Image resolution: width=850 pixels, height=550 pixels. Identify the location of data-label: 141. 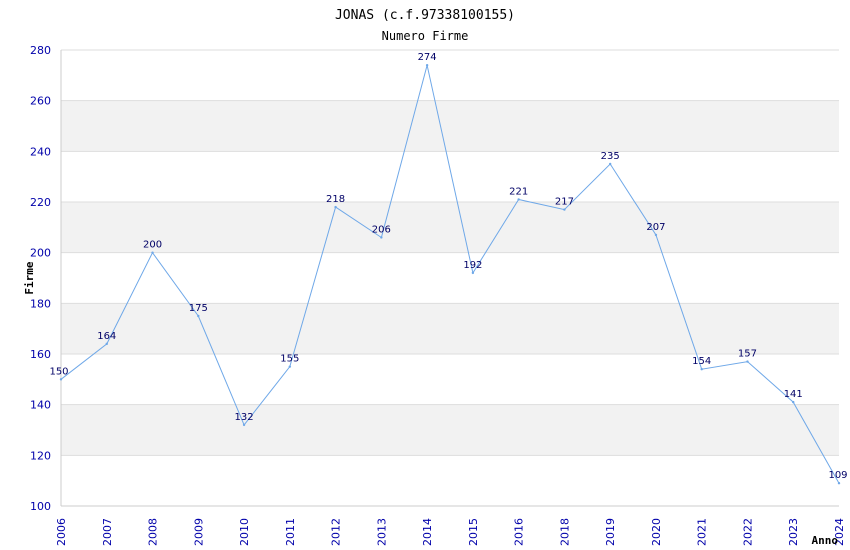
(793, 394).